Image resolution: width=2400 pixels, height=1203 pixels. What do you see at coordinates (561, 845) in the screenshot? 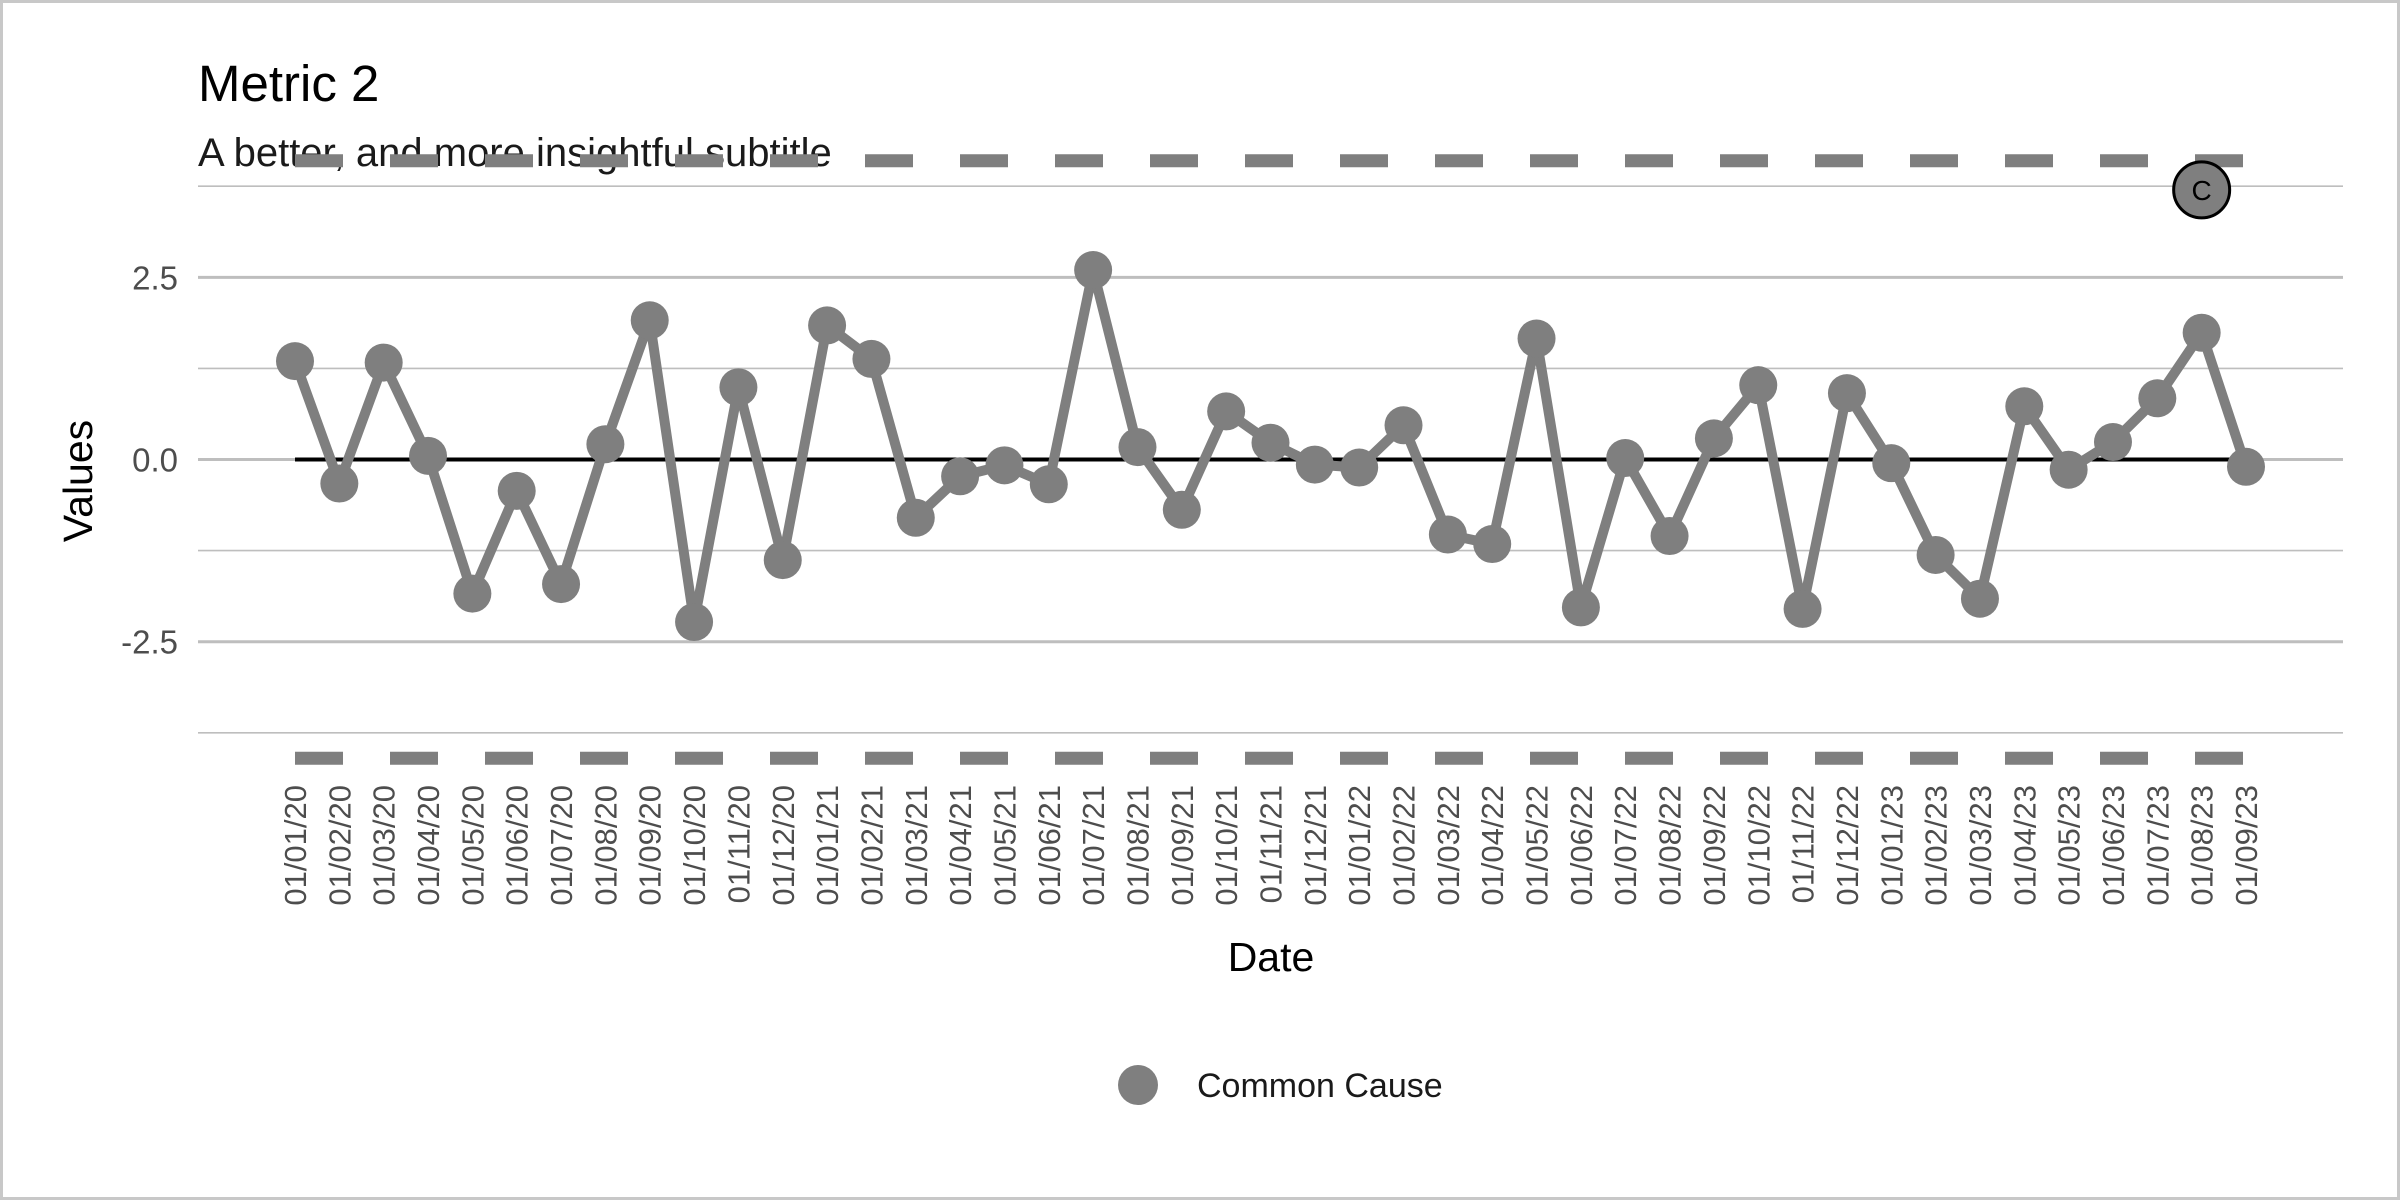
I see `x-tick-label: 01/07/20` at bounding box center [561, 845].